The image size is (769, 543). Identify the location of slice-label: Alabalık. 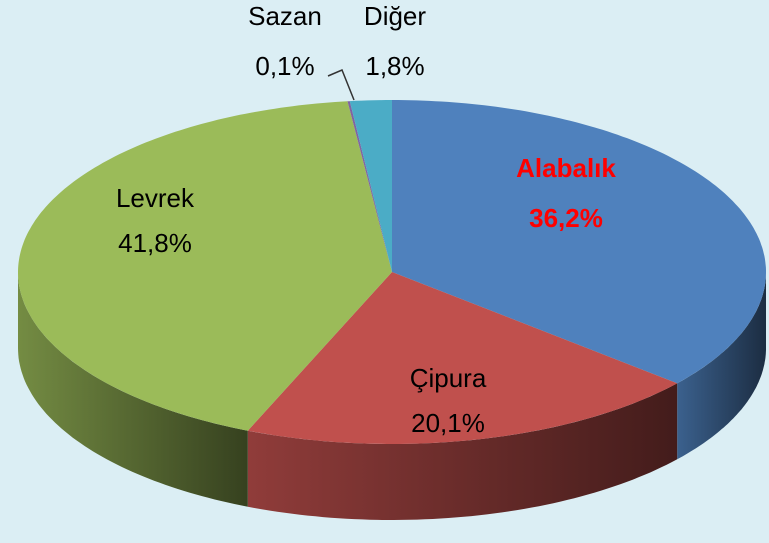
(566, 168).